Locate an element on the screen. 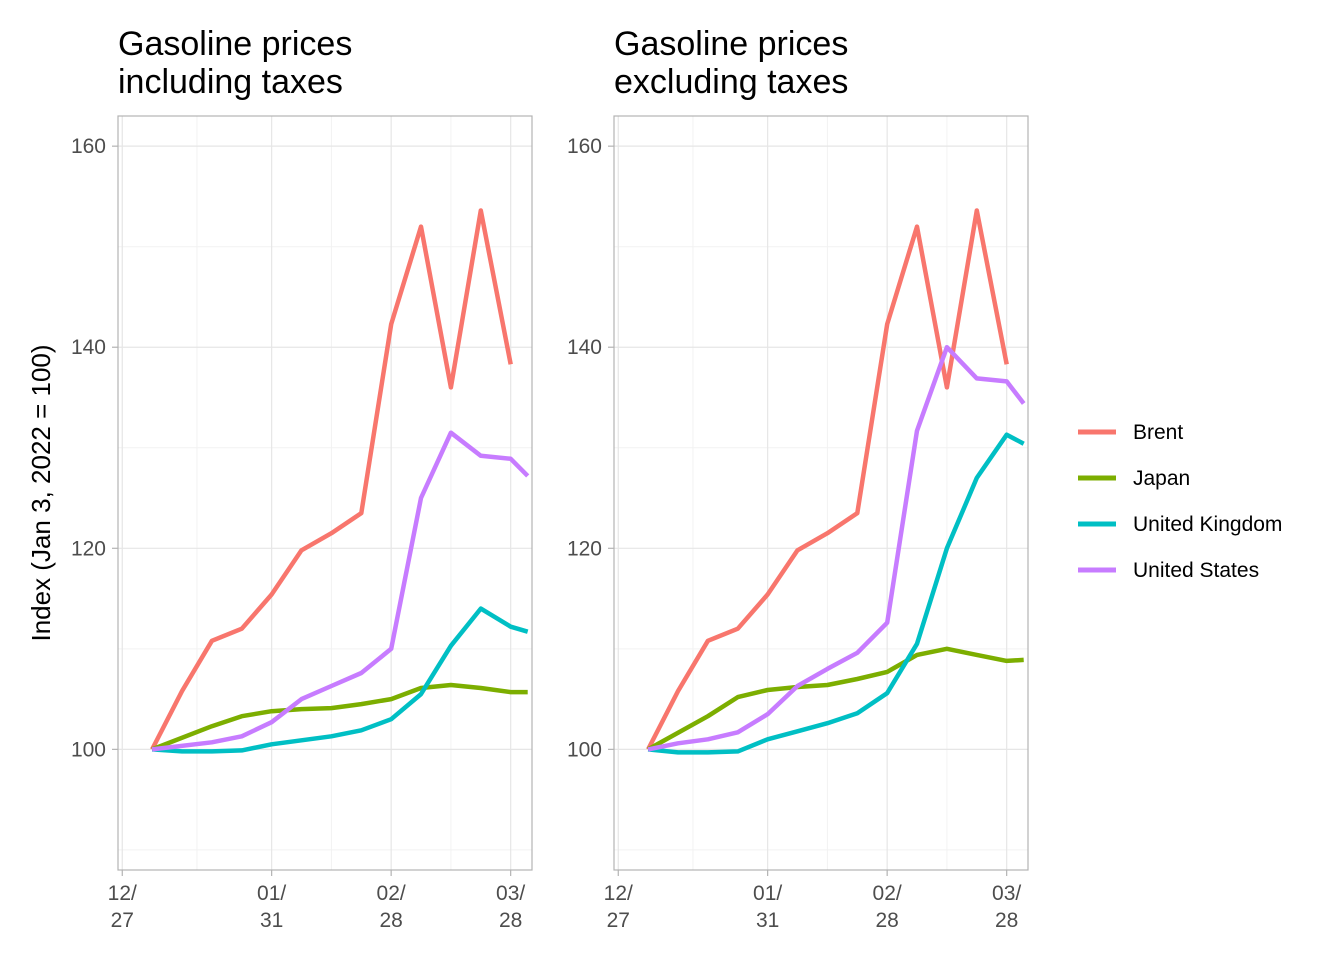  legend-item: Japan is located at coordinates (1134, 478).